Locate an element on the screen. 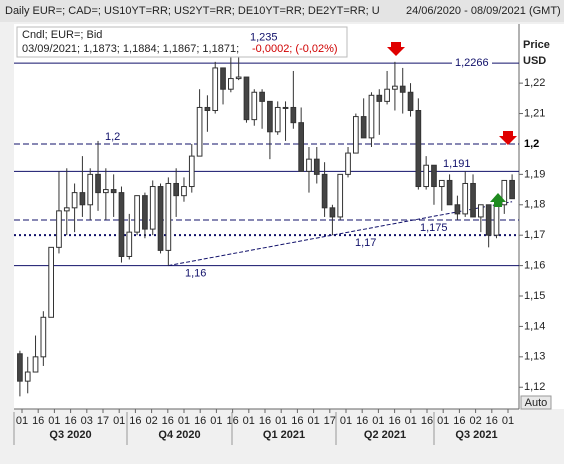 The width and height of the screenshot is (564, 464). green-arrow is located at coordinates (498, 200).